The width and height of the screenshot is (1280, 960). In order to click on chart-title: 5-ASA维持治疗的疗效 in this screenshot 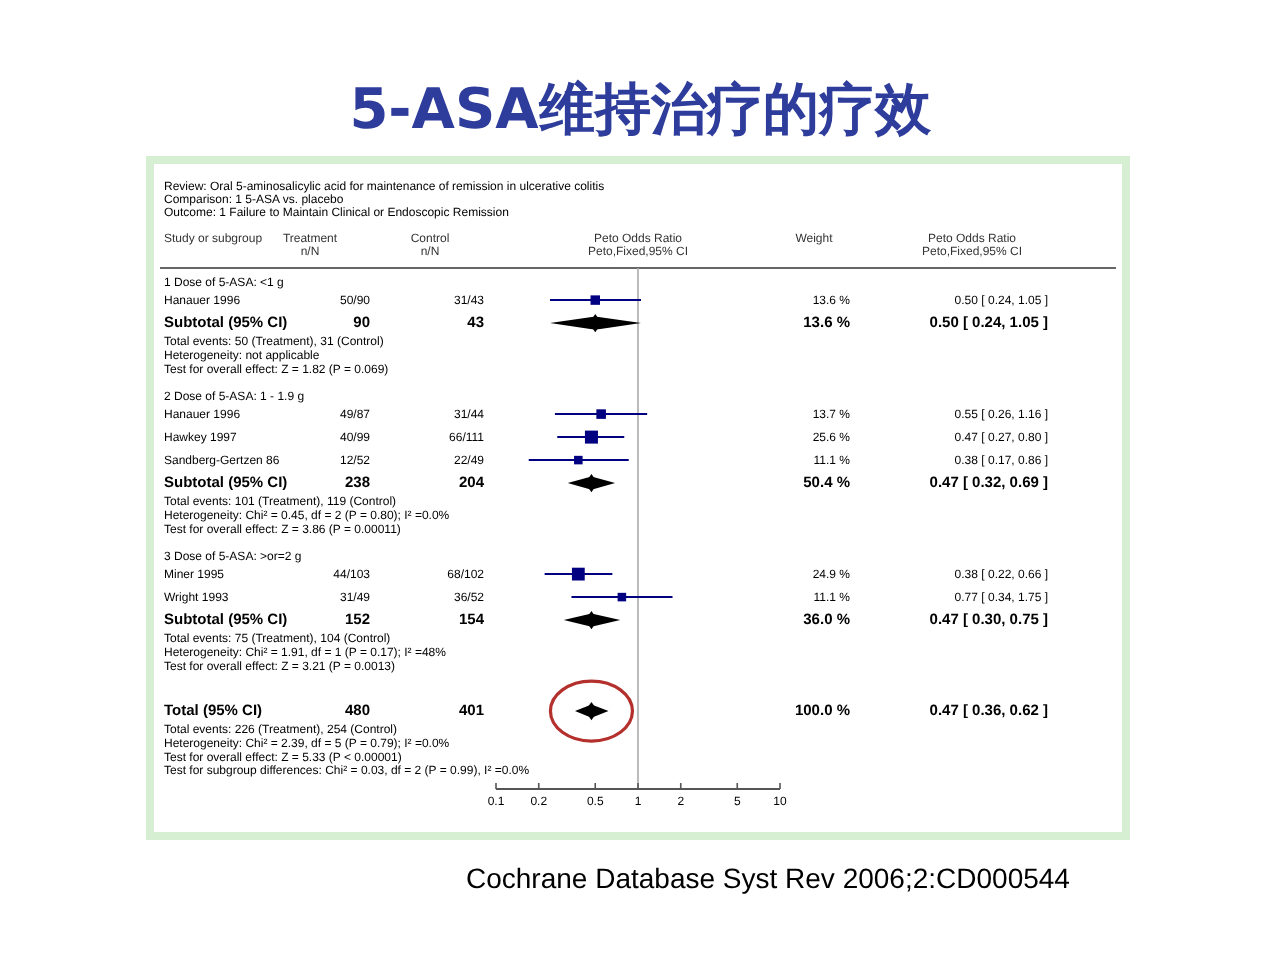, I will do `click(641, 109)`.